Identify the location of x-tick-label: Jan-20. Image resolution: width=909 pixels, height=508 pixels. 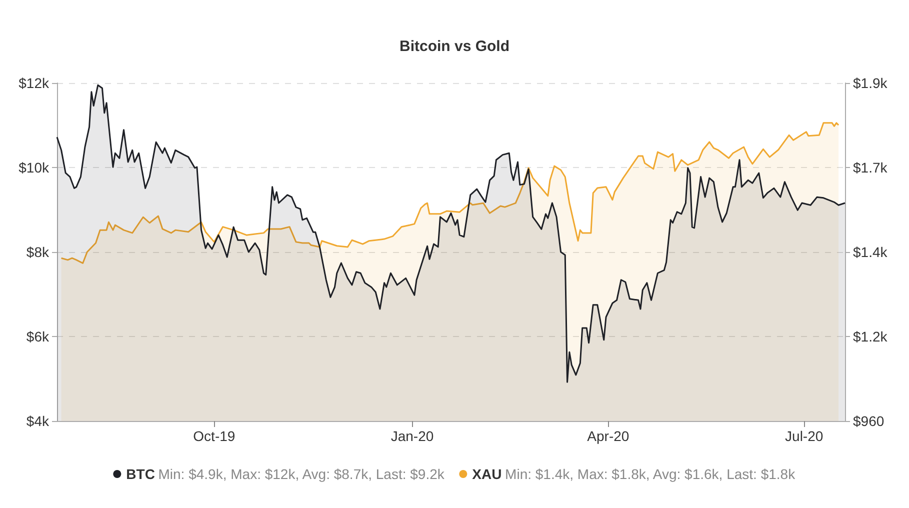
(412, 436).